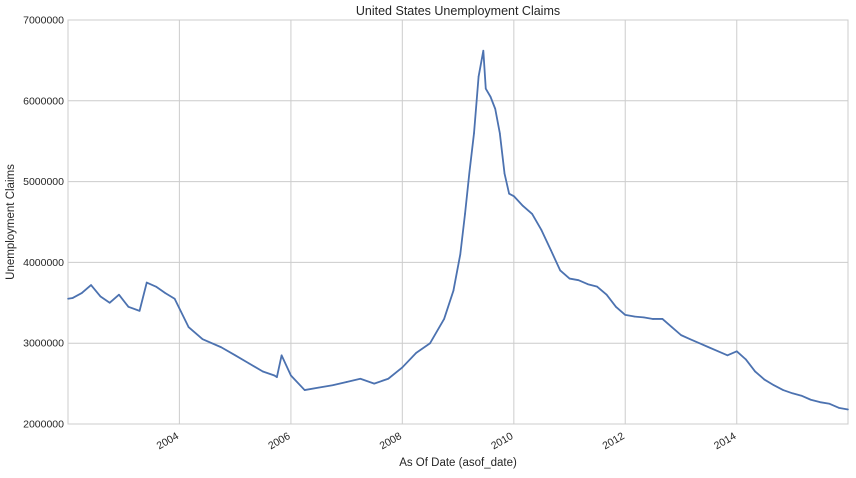 This screenshot has height=478, width=856. I want to click on x-tick-label: 2008, so click(391, 441).